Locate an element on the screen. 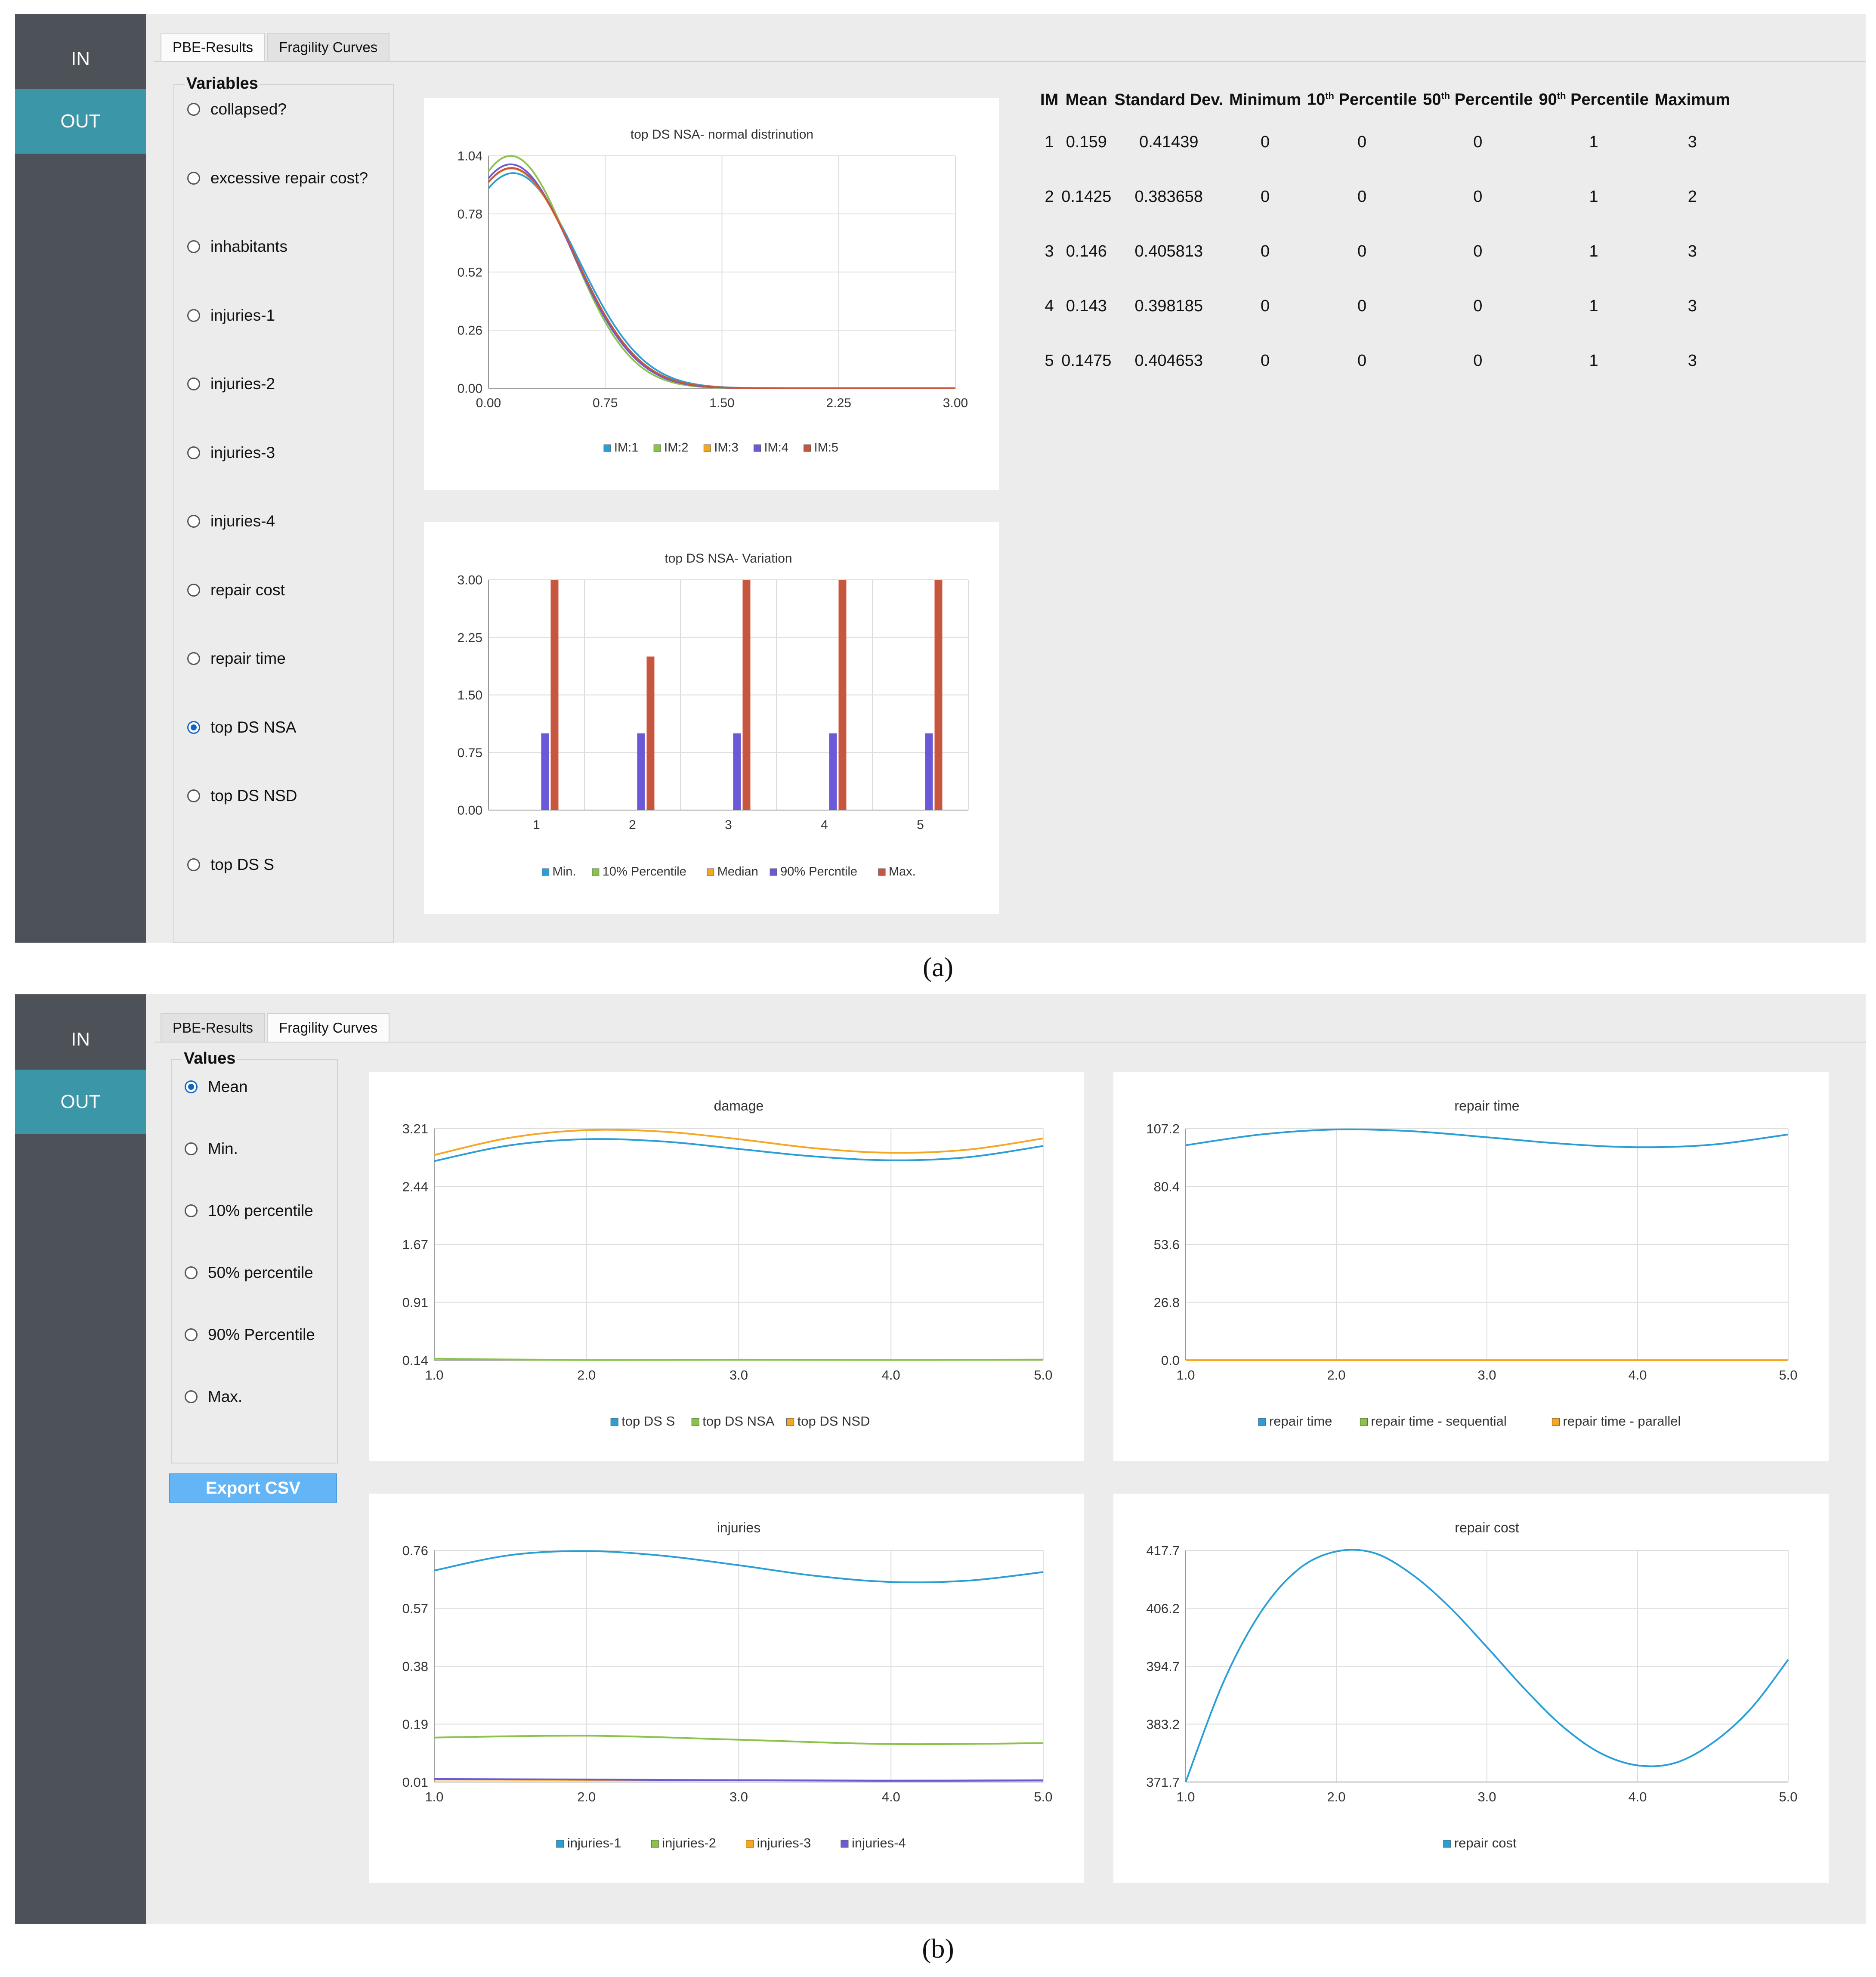 Image resolution: width=1876 pixels, height=1977 pixels. radio-50-percentile: 50% percentile is located at coordinates (249, 1273).